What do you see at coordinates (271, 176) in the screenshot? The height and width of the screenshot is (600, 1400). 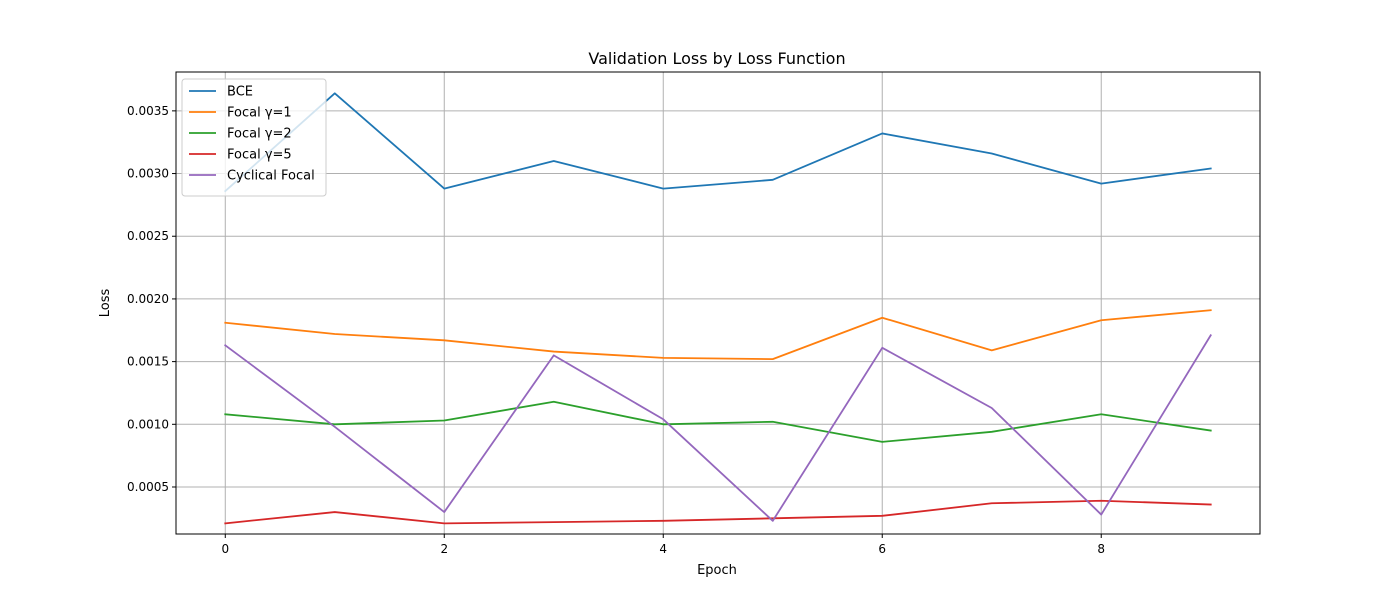 I see `legend-label: Cyclical Focal` at bounding box center [271, 176].